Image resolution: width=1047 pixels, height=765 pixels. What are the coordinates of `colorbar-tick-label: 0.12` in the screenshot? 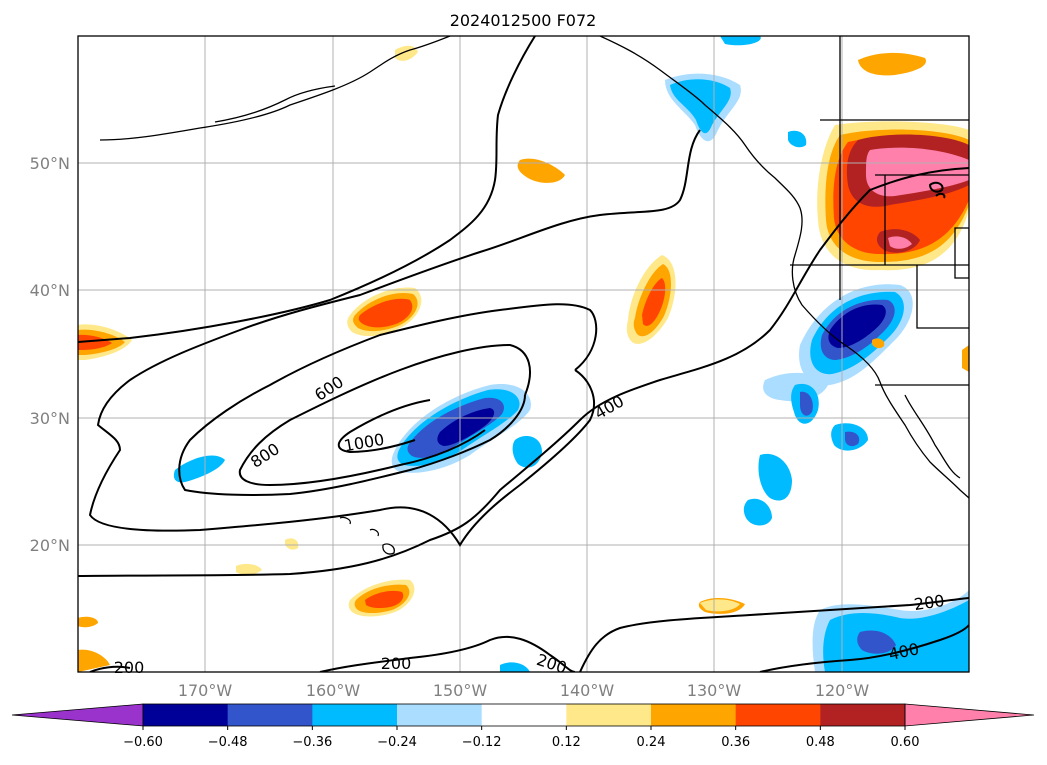 It's located at (566, 742).